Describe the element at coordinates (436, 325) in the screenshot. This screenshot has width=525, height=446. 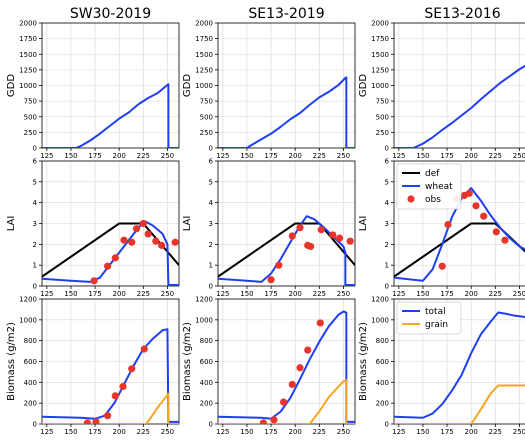
I see `legend-label-grain: grain` at that location.